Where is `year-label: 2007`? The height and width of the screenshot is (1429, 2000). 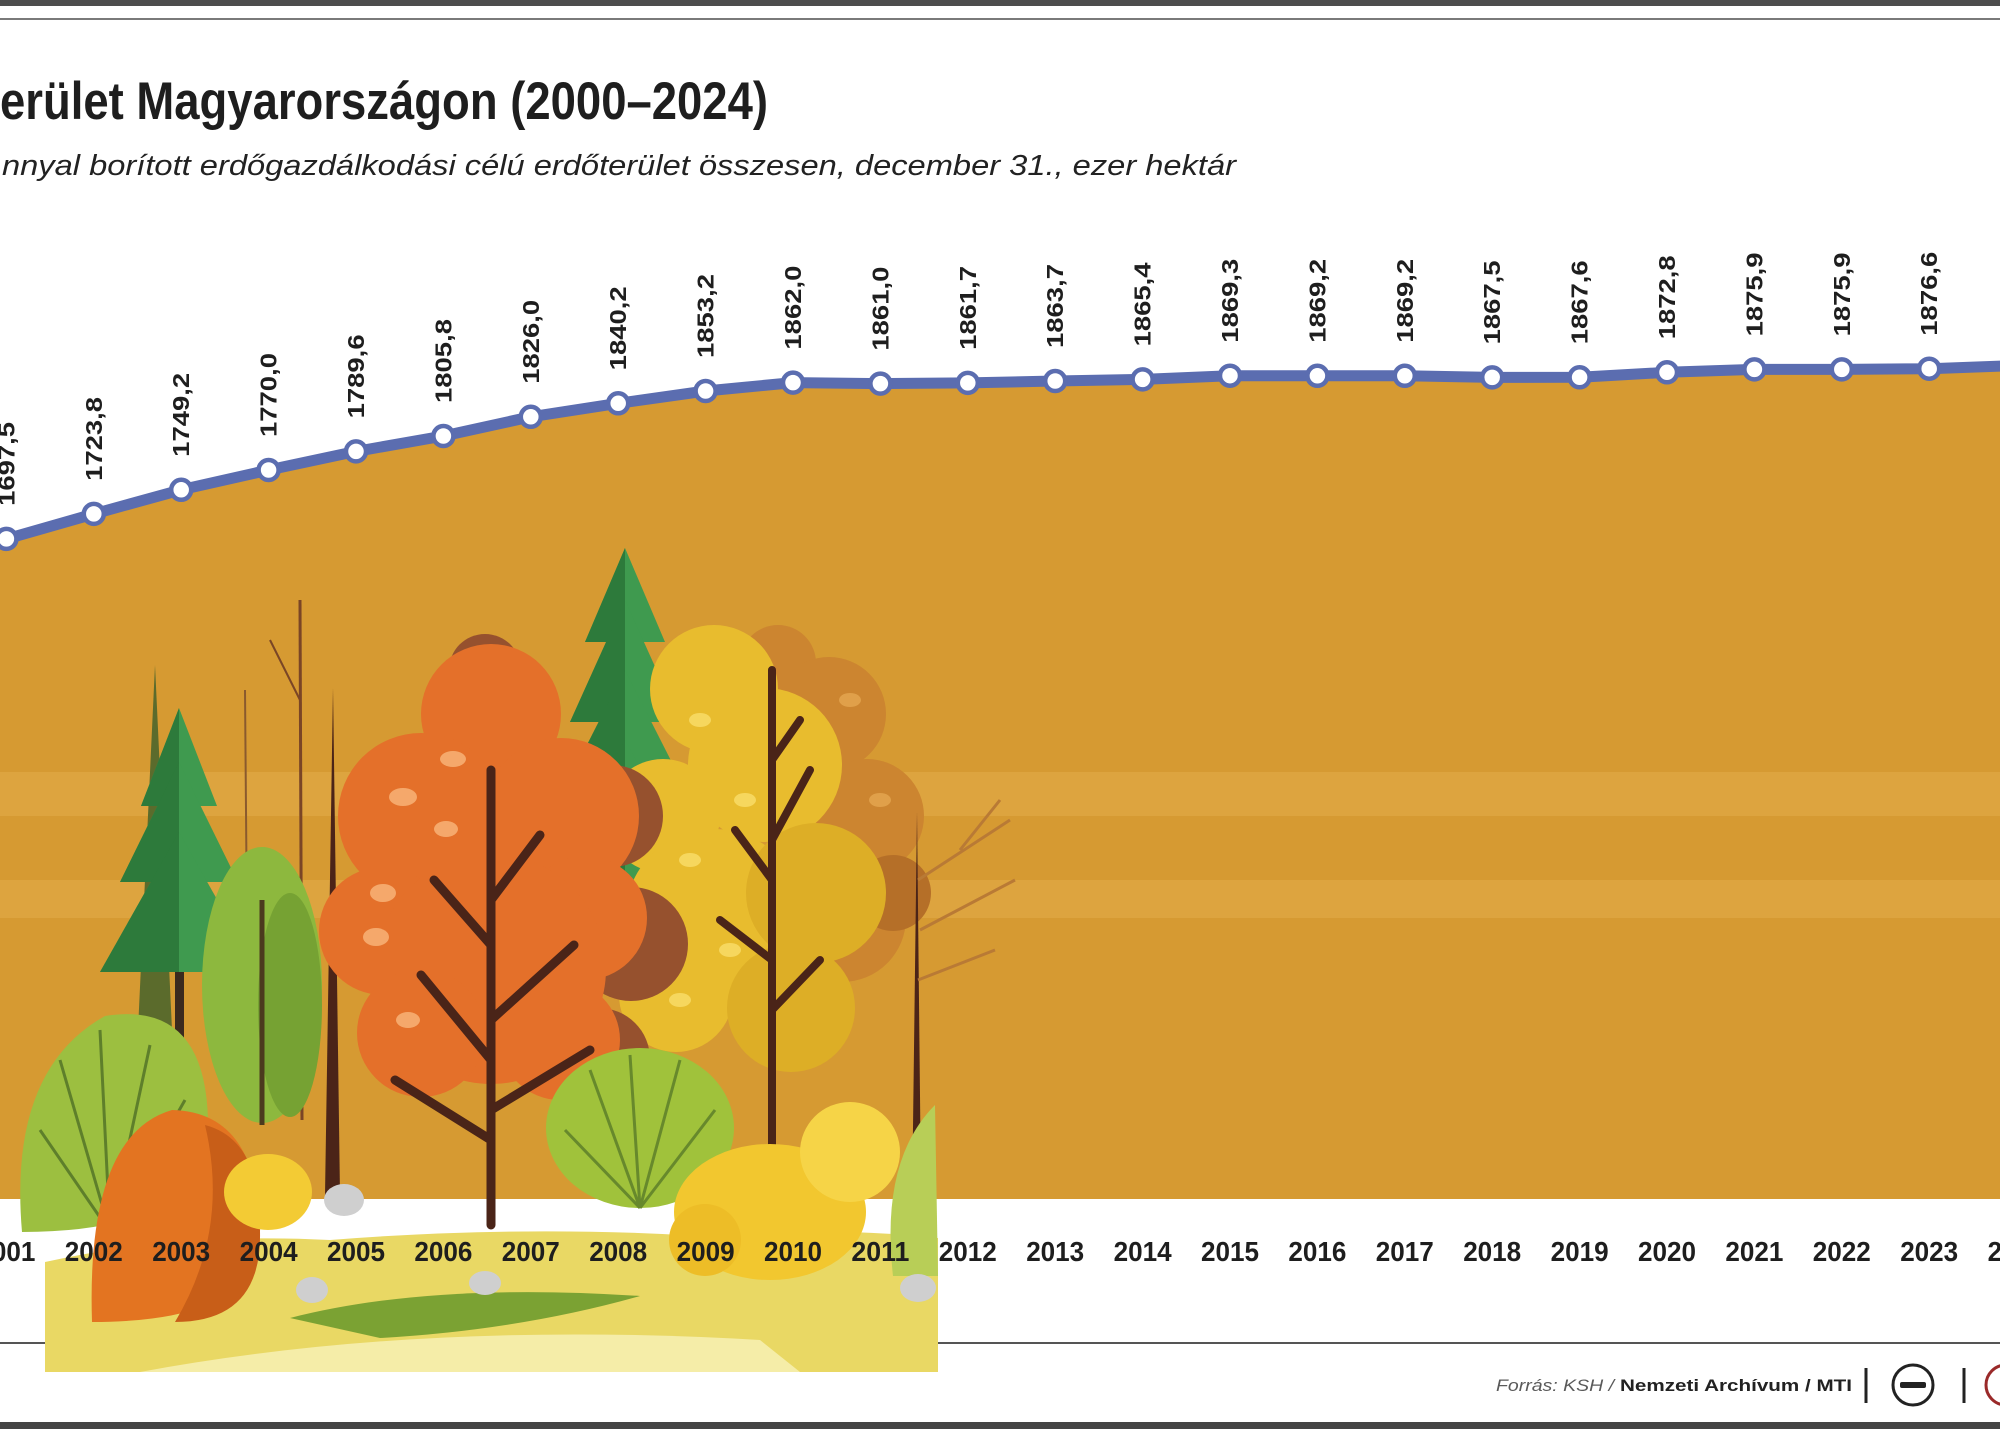 year-label: 2007 is located at coordinates (531, 1251).